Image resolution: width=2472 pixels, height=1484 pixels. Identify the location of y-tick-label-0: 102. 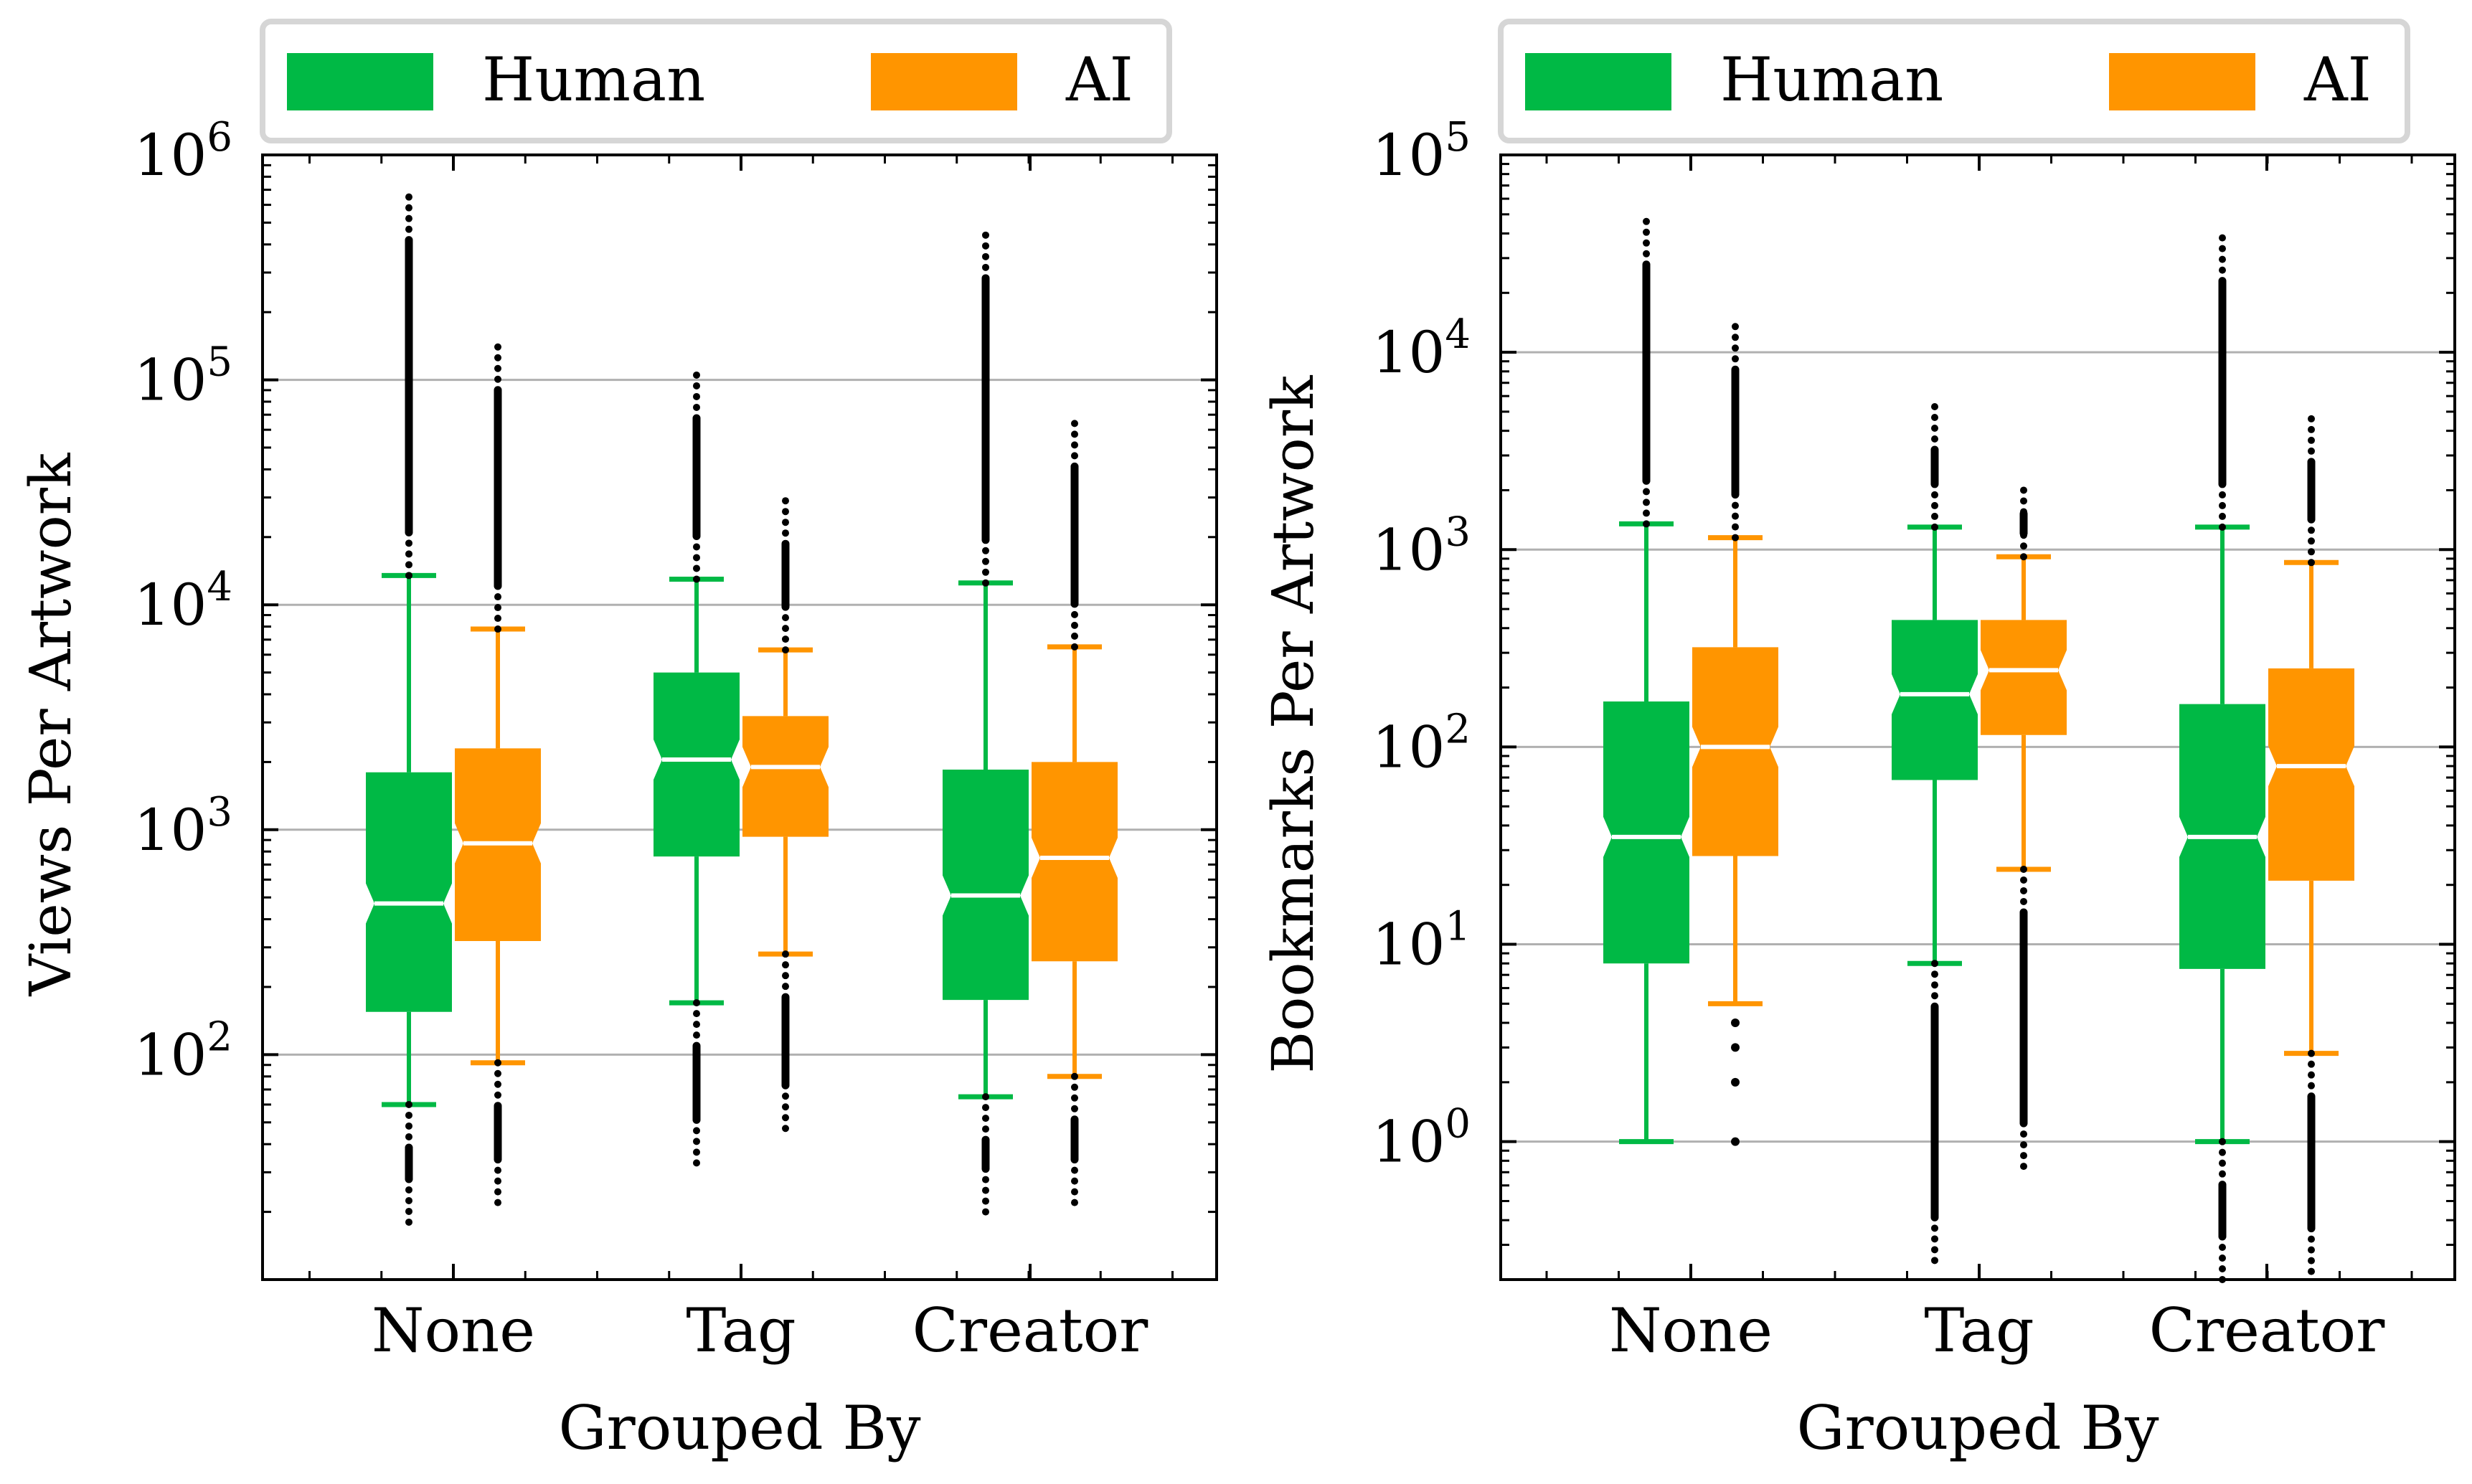
(183, 1050).